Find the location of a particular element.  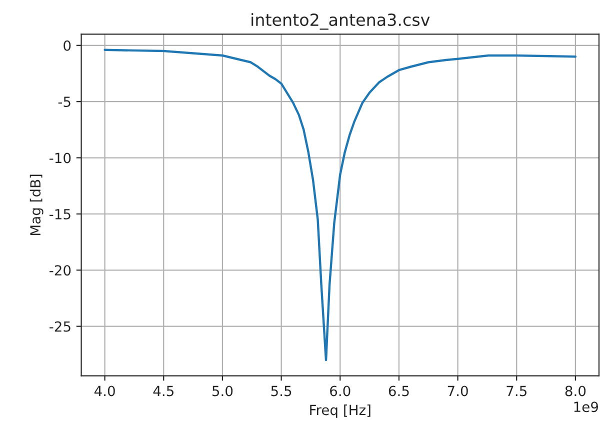

y-axis-title: Mag [dB] is located at coordinates (37, 205).